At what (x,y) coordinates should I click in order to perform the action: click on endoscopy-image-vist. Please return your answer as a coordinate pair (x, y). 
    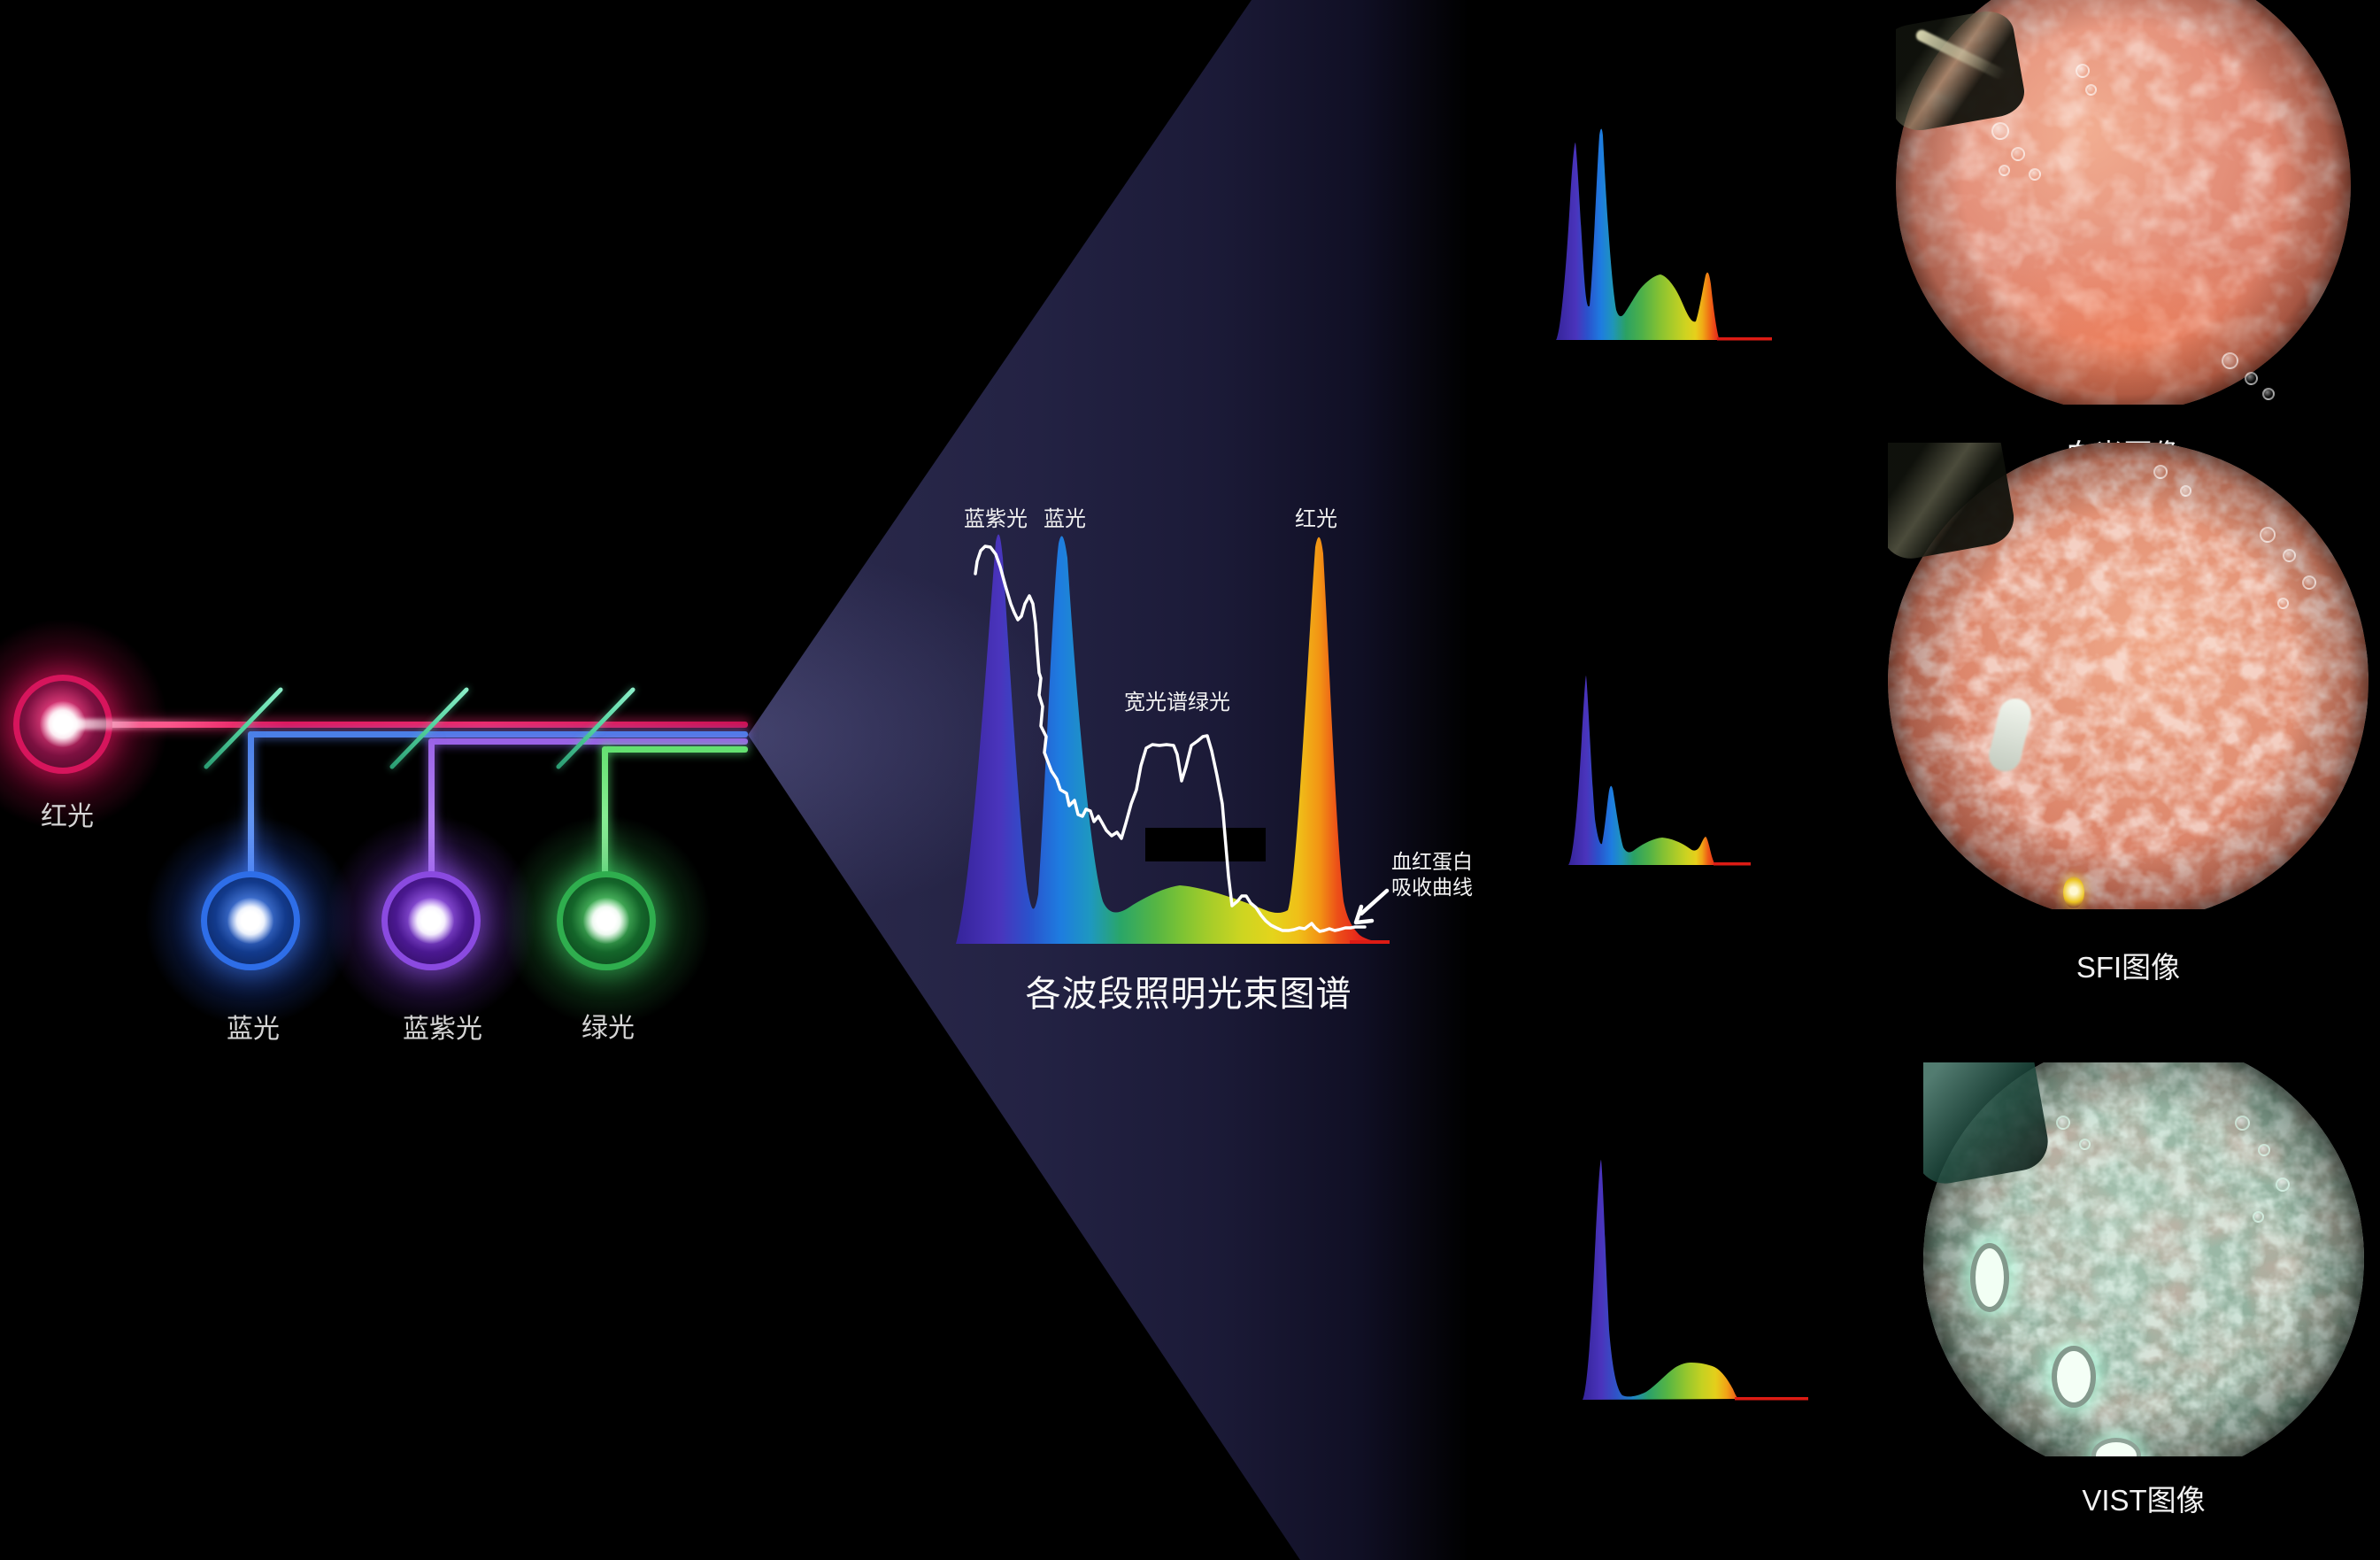
    Looking at the image, I should click on (2143, 1259).